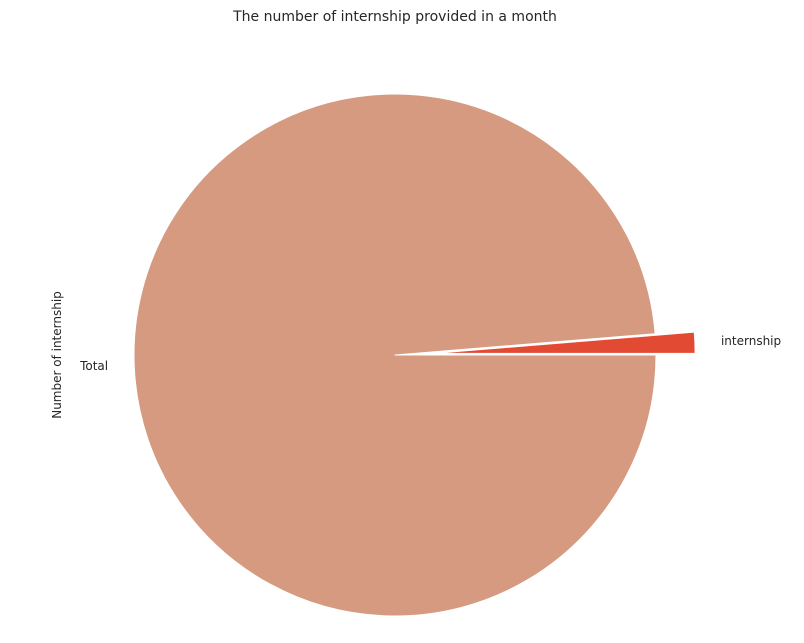  I want to click on pie-label-internship: internship, so click(751, 341).